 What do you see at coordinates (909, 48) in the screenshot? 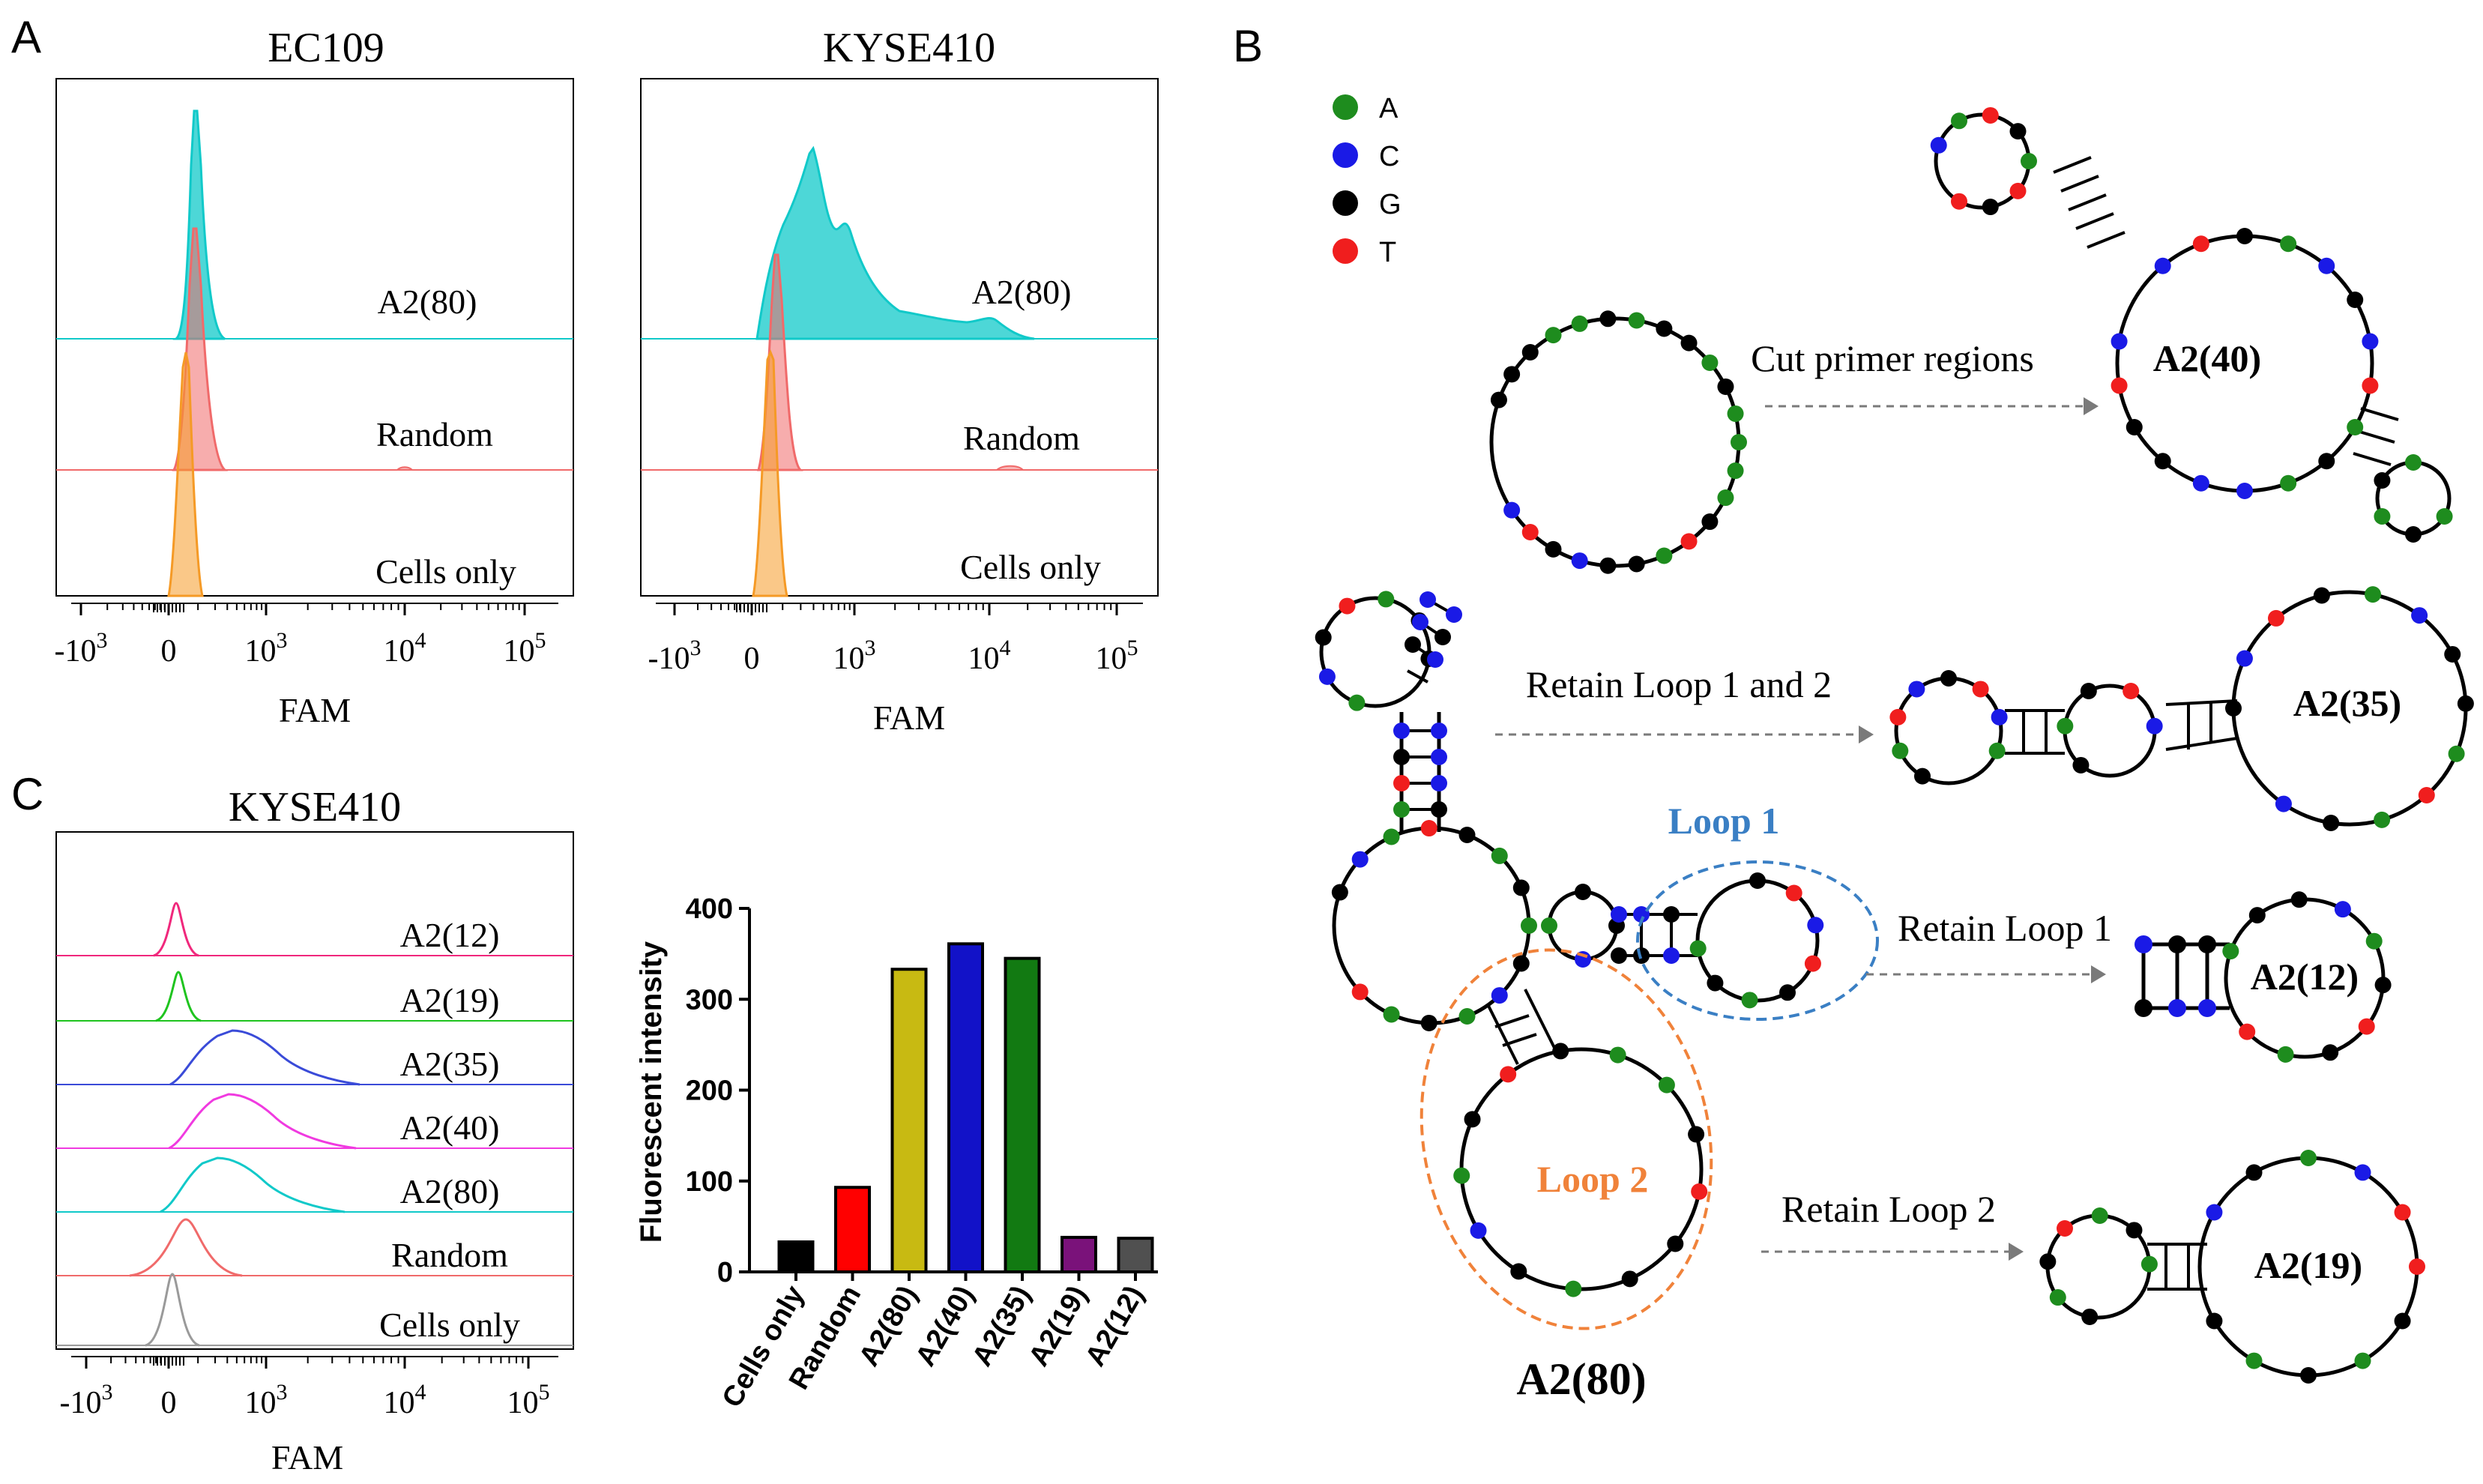
I see `hist-kyse410-title: KYSE410` at bounding box center [909, 48].